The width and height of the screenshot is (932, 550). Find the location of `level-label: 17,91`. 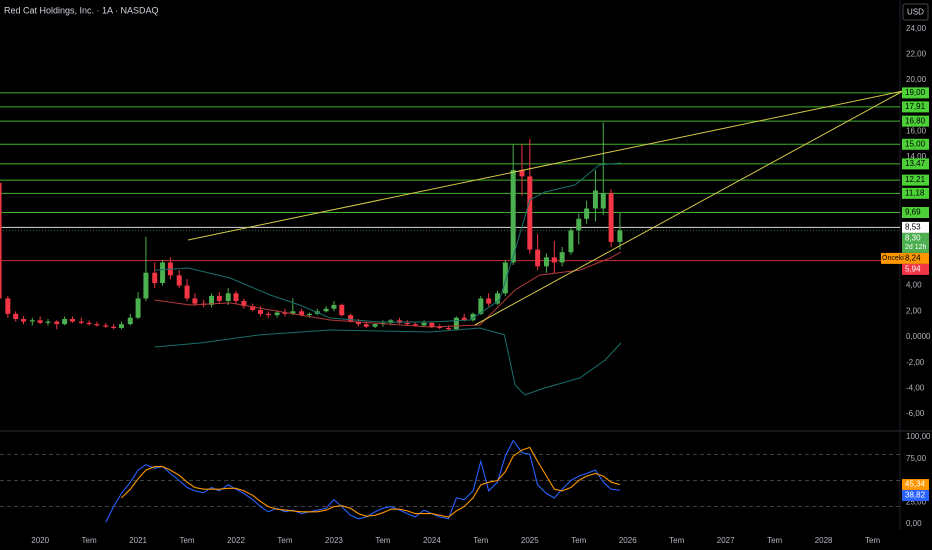

level-label: 17,91 is located at coordinates (915, 106).